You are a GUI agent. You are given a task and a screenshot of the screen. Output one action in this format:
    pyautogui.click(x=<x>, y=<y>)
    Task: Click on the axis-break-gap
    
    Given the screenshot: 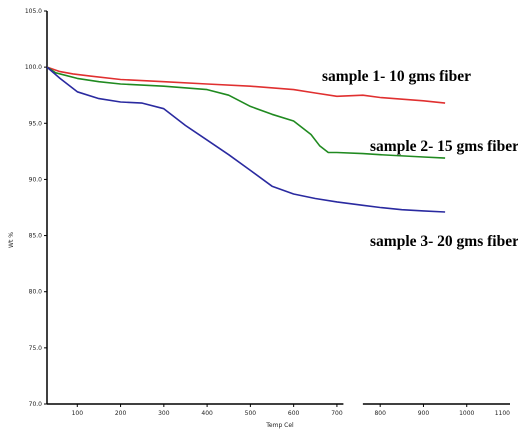 What is the action you would take?
    pyautogui.click(x=353, y=208)
    